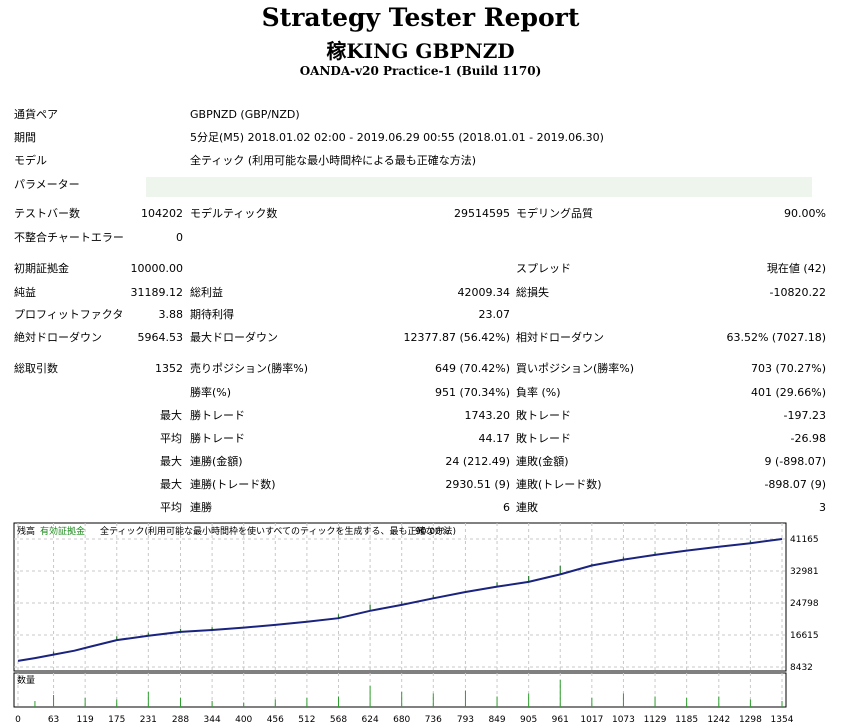  I want to click on rel-dd-value: 63.52% (7027.18), so click(776, 337).